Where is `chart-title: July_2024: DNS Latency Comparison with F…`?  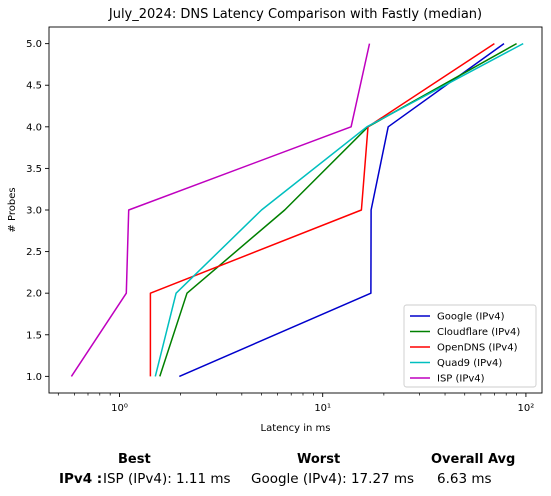
chart-title: July_2024: DNS Latency Comparison with F… is located at coordinates (295, 14).